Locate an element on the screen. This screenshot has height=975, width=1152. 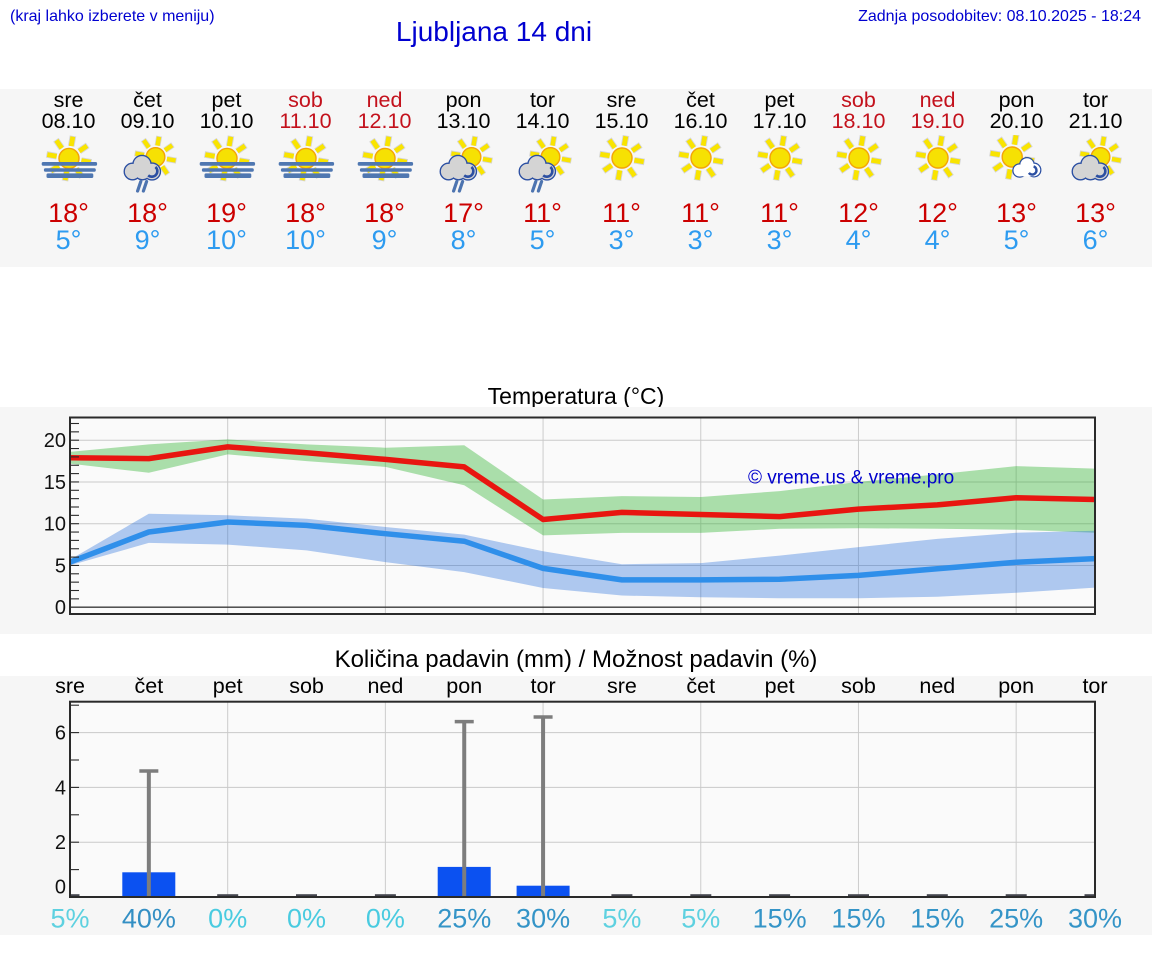
svg-text: 4 is located at coordinates (60, 788).